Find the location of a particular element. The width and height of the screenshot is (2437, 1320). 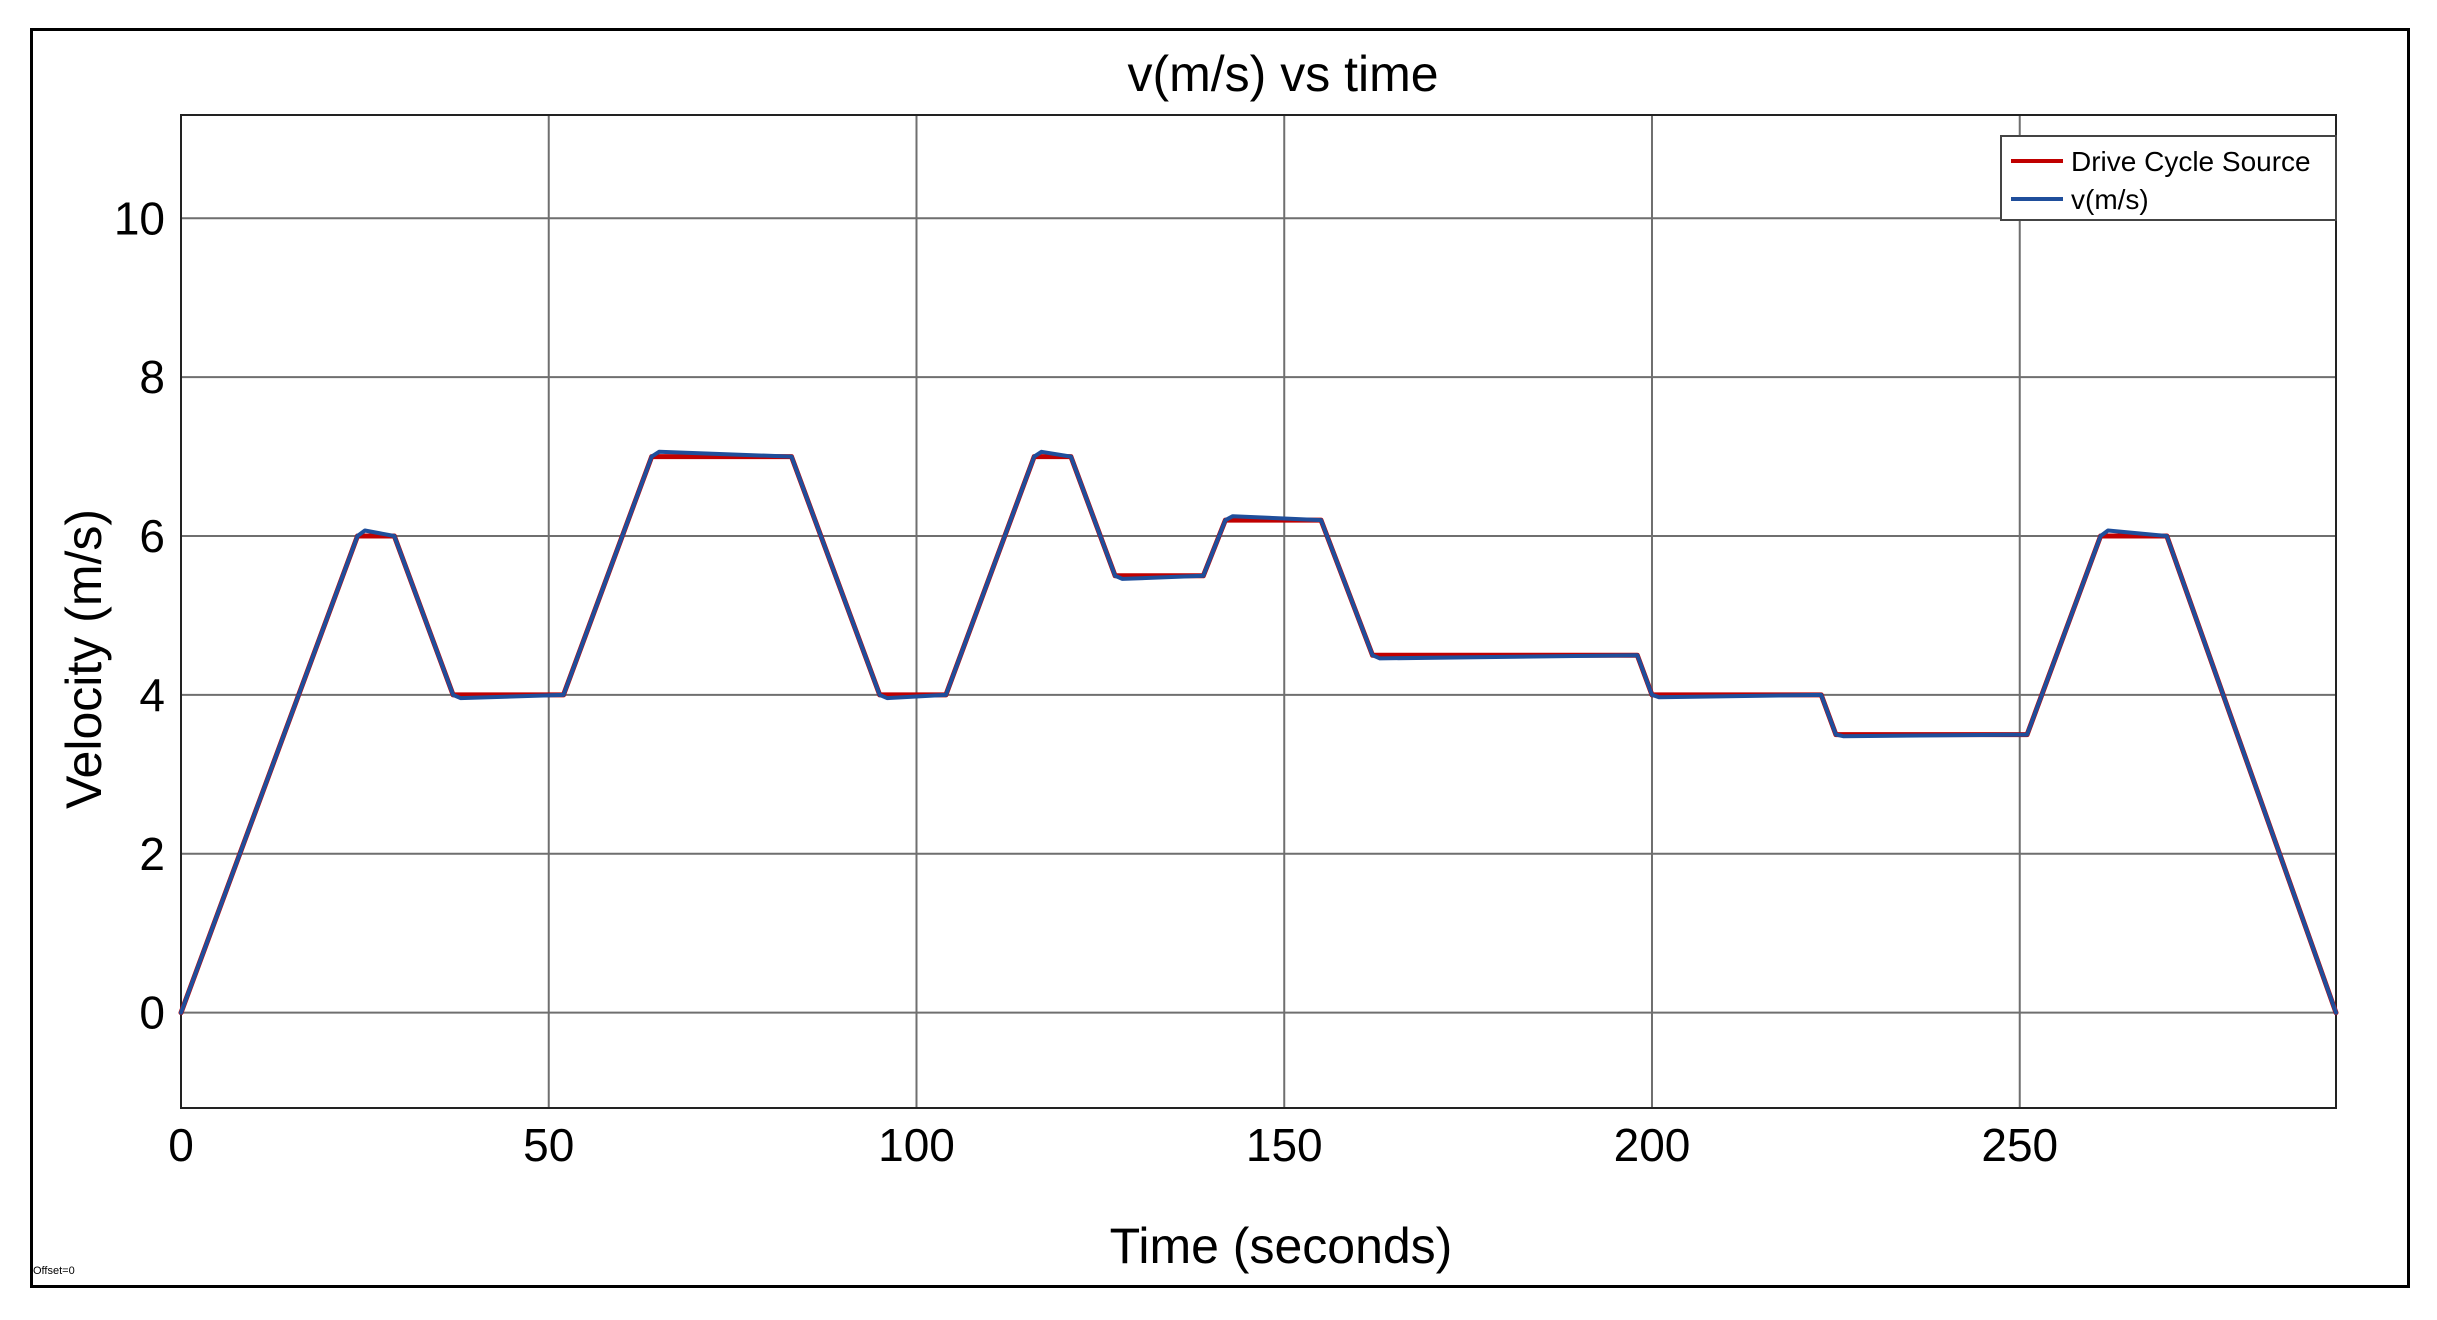

chart-title: v(m/s) vs time is located at coordinates (1282, 74).